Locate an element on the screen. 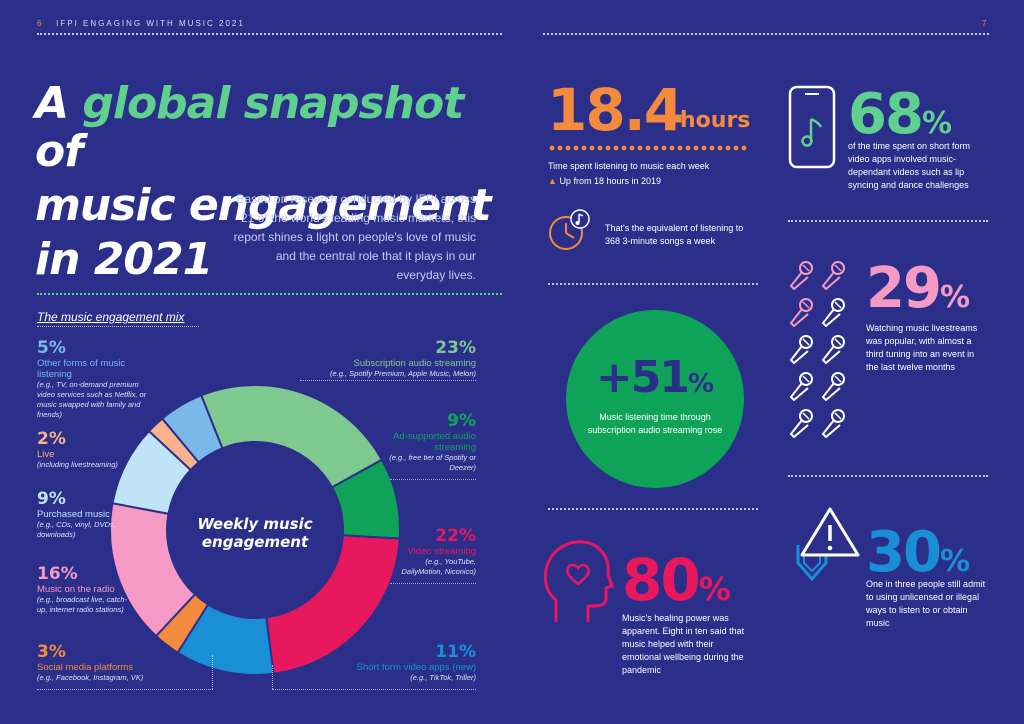 The height and width of the screenshot is (724, 1024). livestream-value: 29 is located at coordinates (904, 288).